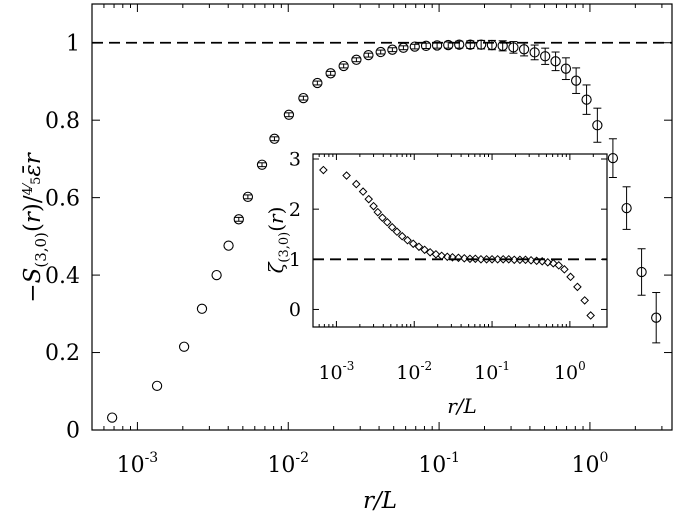 The width and height of the screenshot is (677, 518). Describe the element at coordinates (138, 464) in the screenshot. I see `x-tick-label: 10⁻³` at that location.